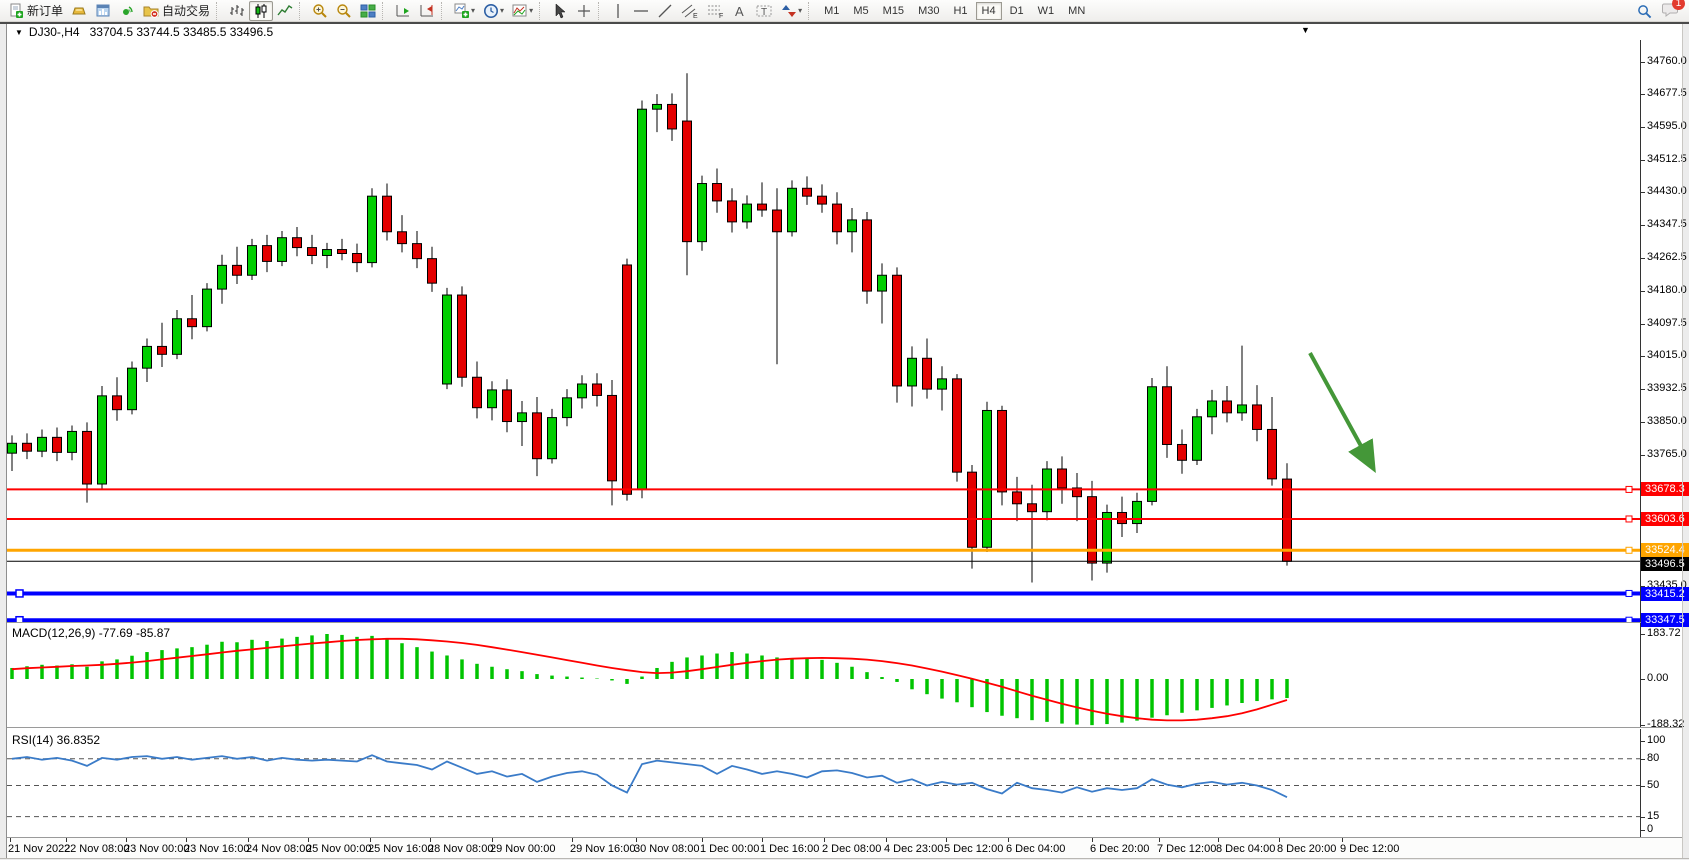  What do you see at coordinates (1673, 11) in the screenshot?
I see `notifications-button: 1` at bounding box center [1673, 11].